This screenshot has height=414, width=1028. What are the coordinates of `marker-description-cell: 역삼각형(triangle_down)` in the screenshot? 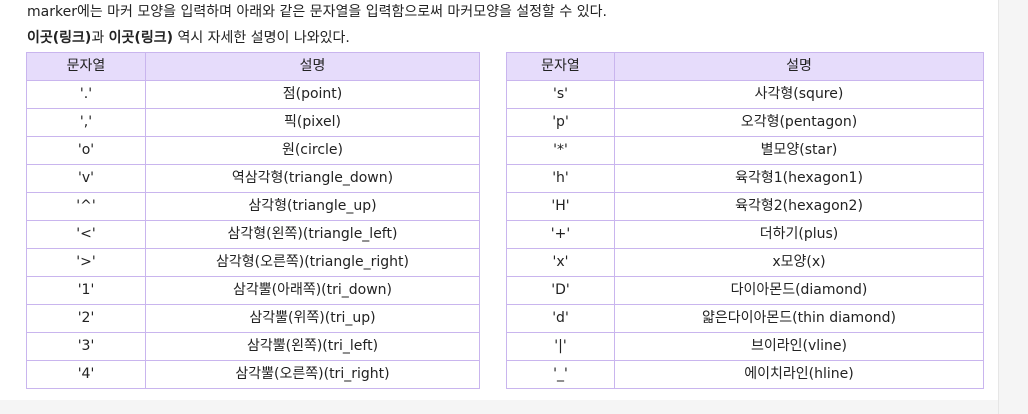 It's located at (312, 178).